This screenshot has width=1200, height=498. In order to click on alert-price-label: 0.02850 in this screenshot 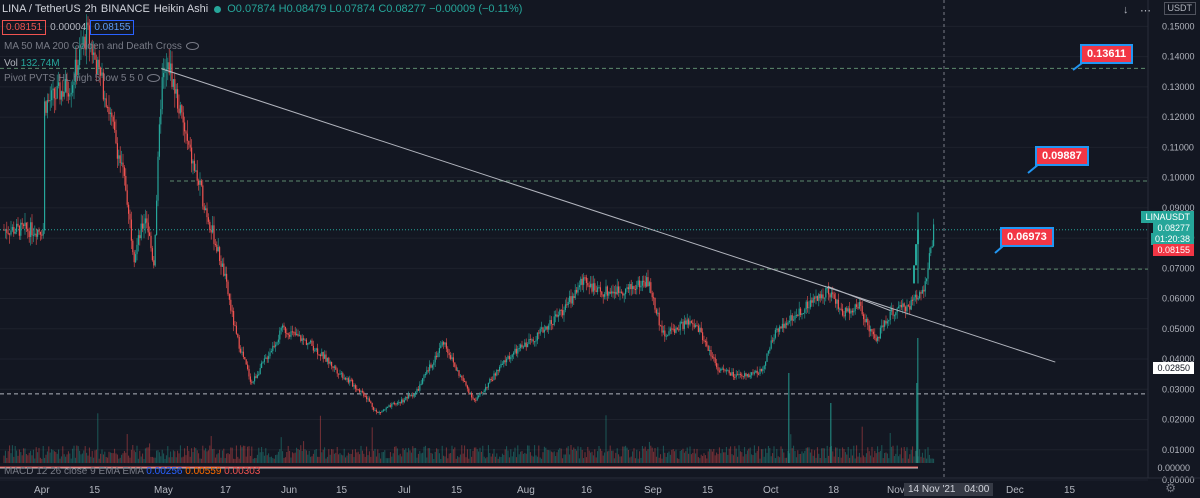, I will do `click(1173, 368)`.